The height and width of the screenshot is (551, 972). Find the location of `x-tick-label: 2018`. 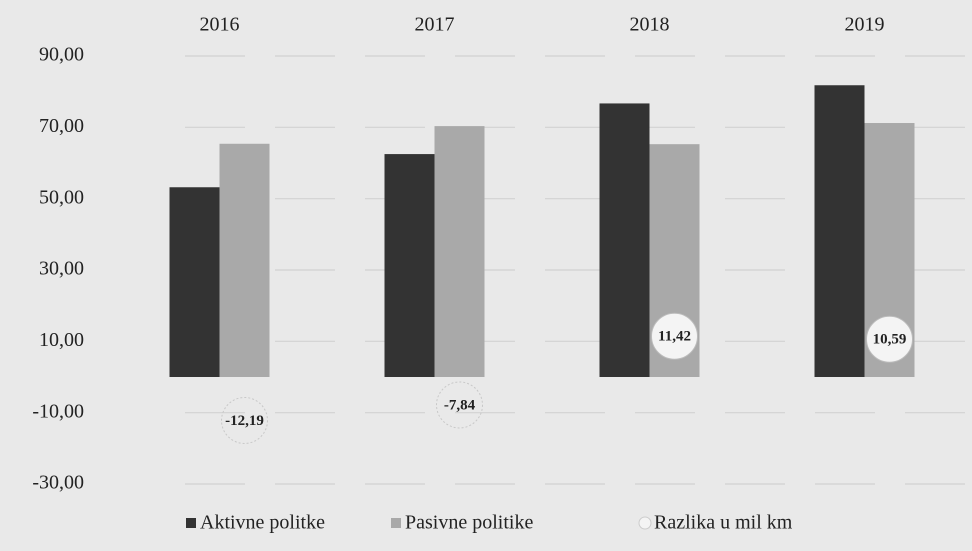

x-tick-label: 2018 is located at coordinates (650, 25).